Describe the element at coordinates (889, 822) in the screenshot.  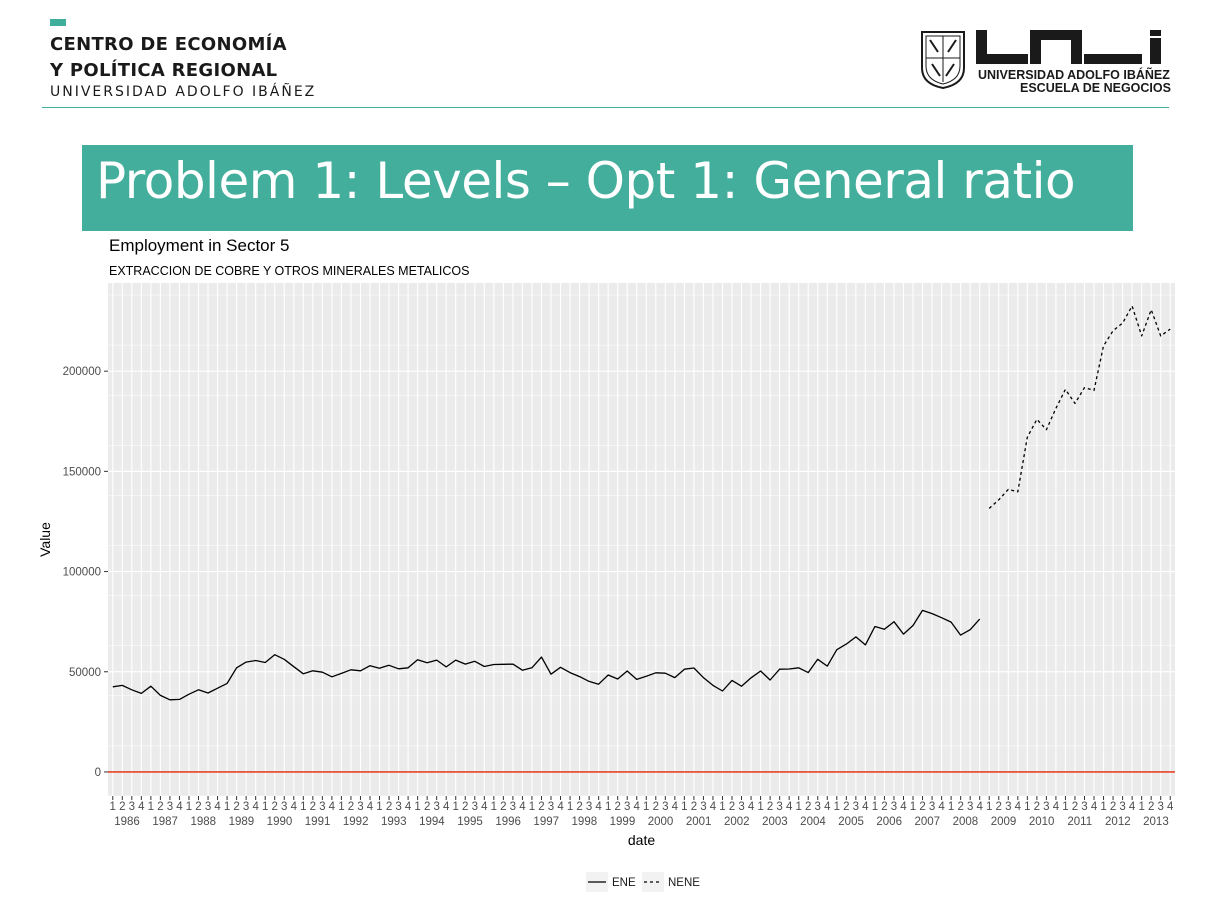
I see `x-year-label: 2006` at that location.